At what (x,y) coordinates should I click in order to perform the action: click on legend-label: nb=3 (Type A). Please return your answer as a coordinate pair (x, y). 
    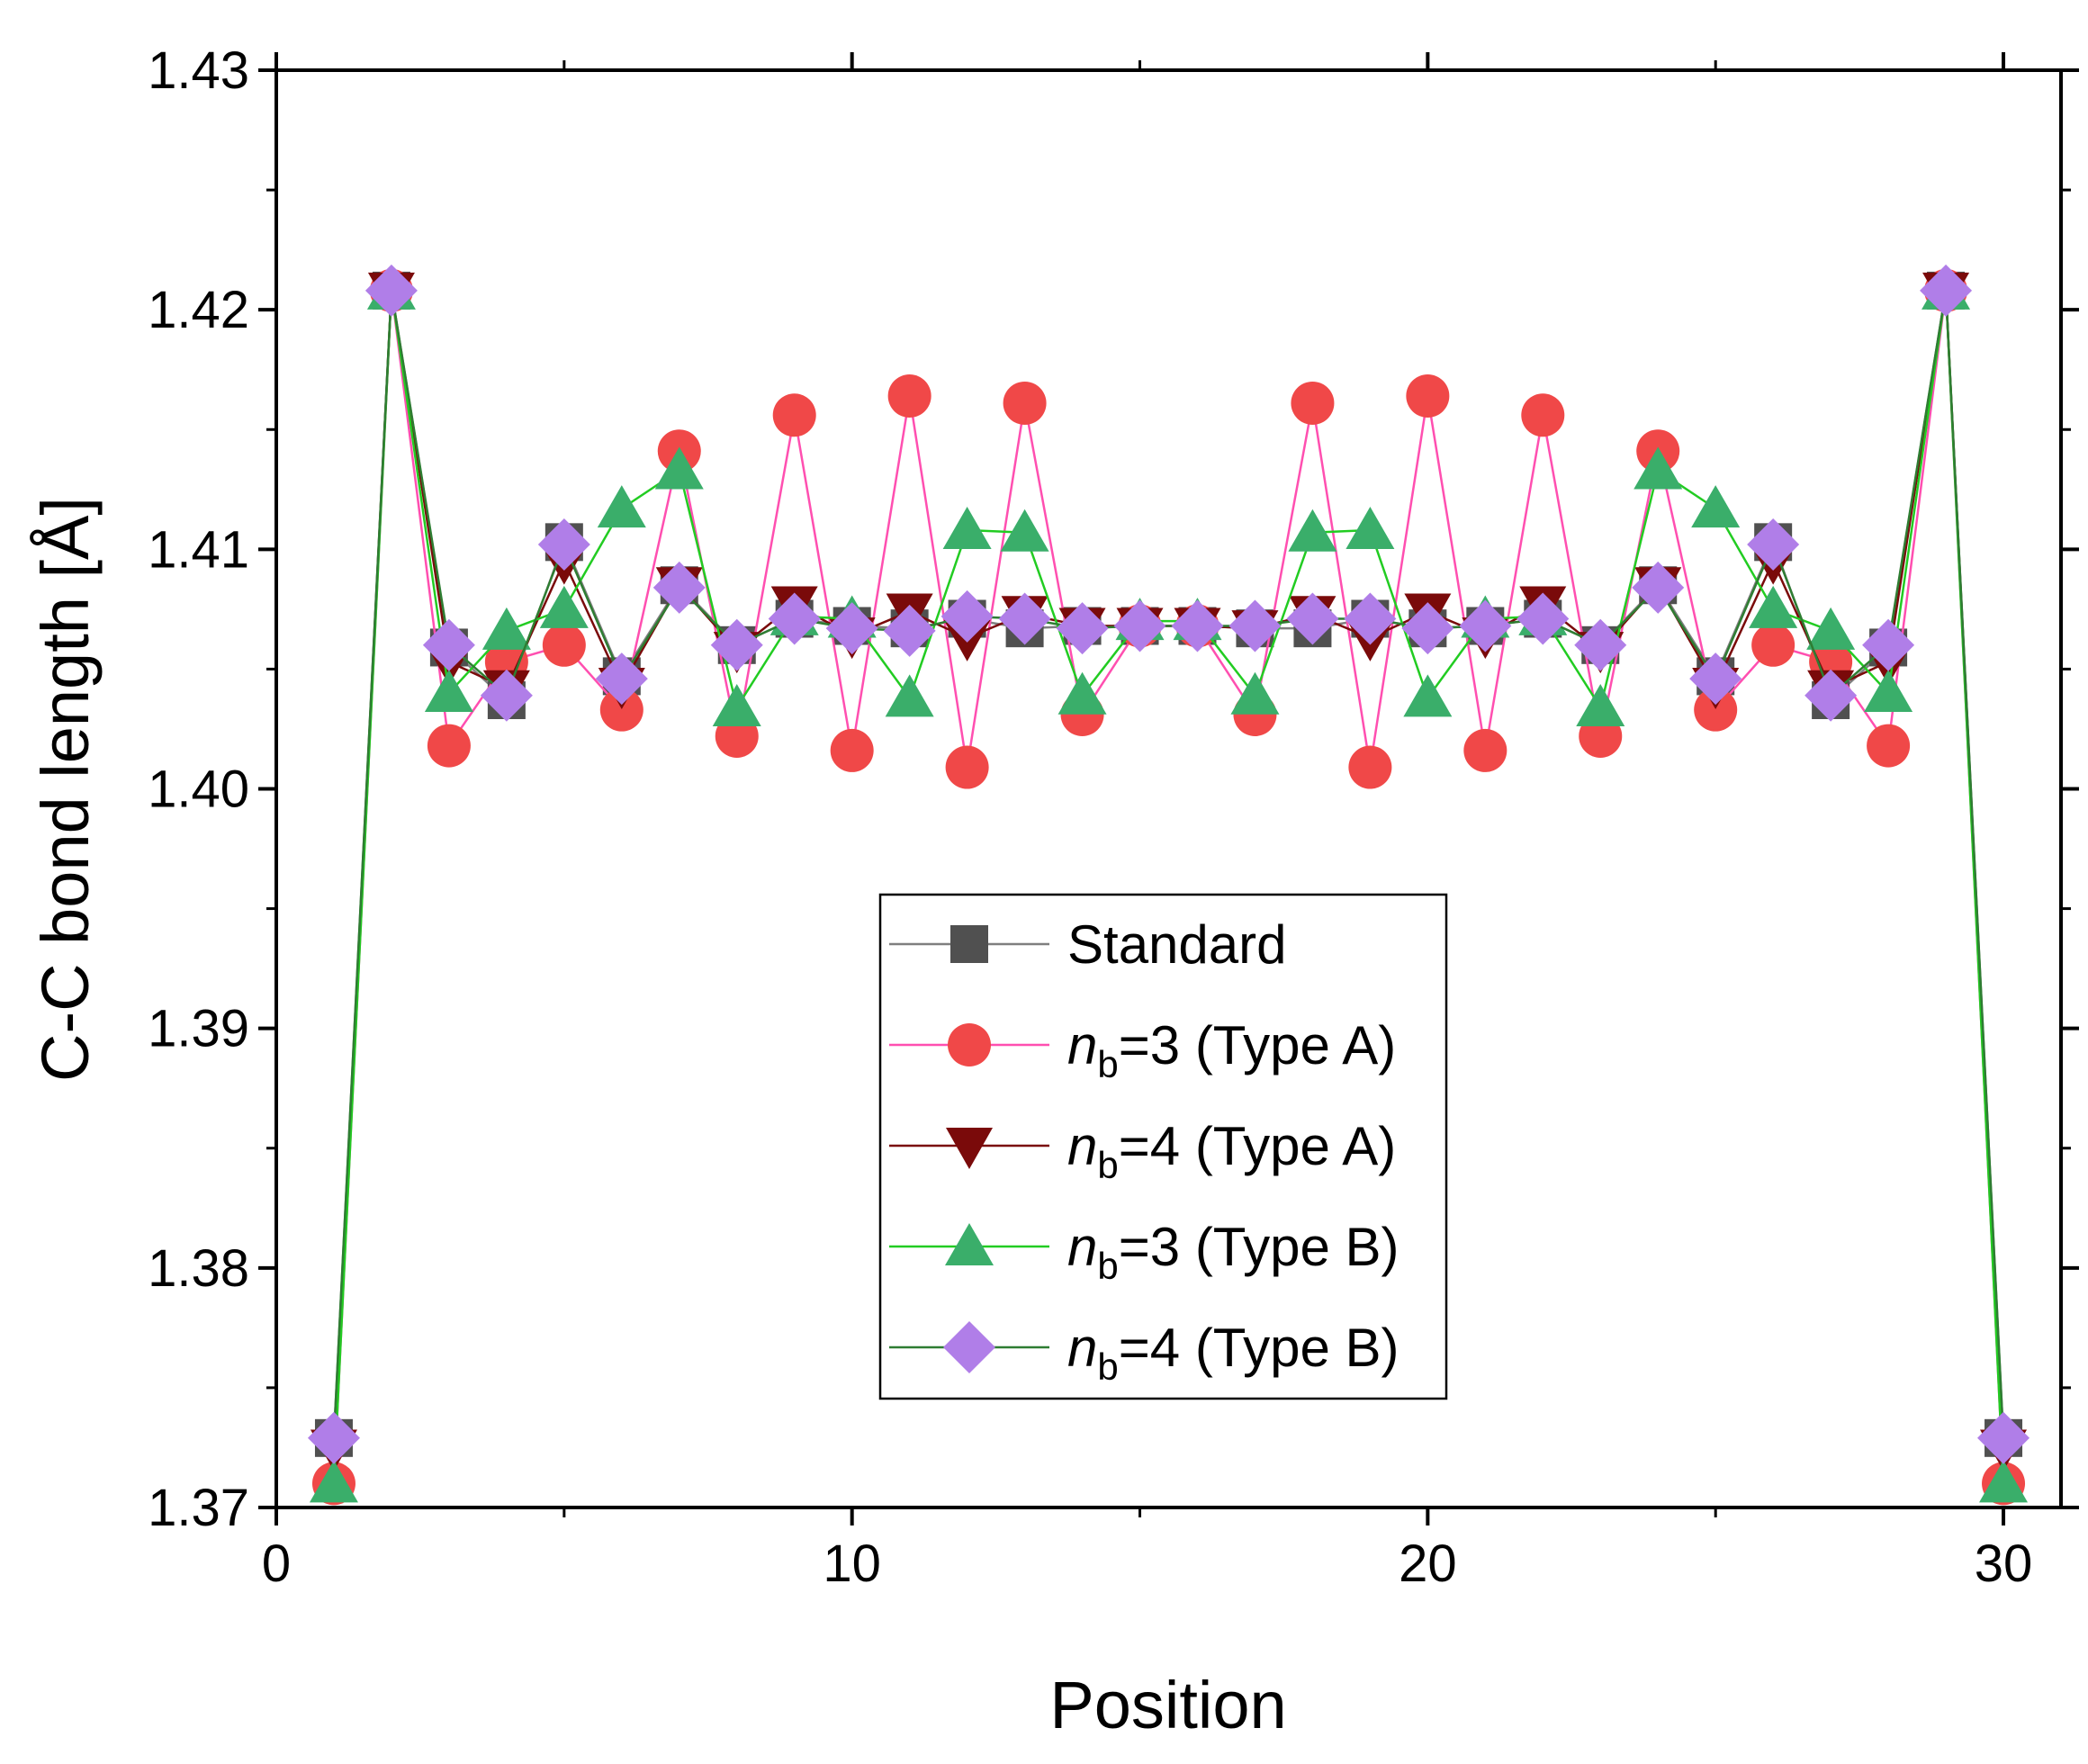
    Looking at the image, I should click on (1232, 1050).